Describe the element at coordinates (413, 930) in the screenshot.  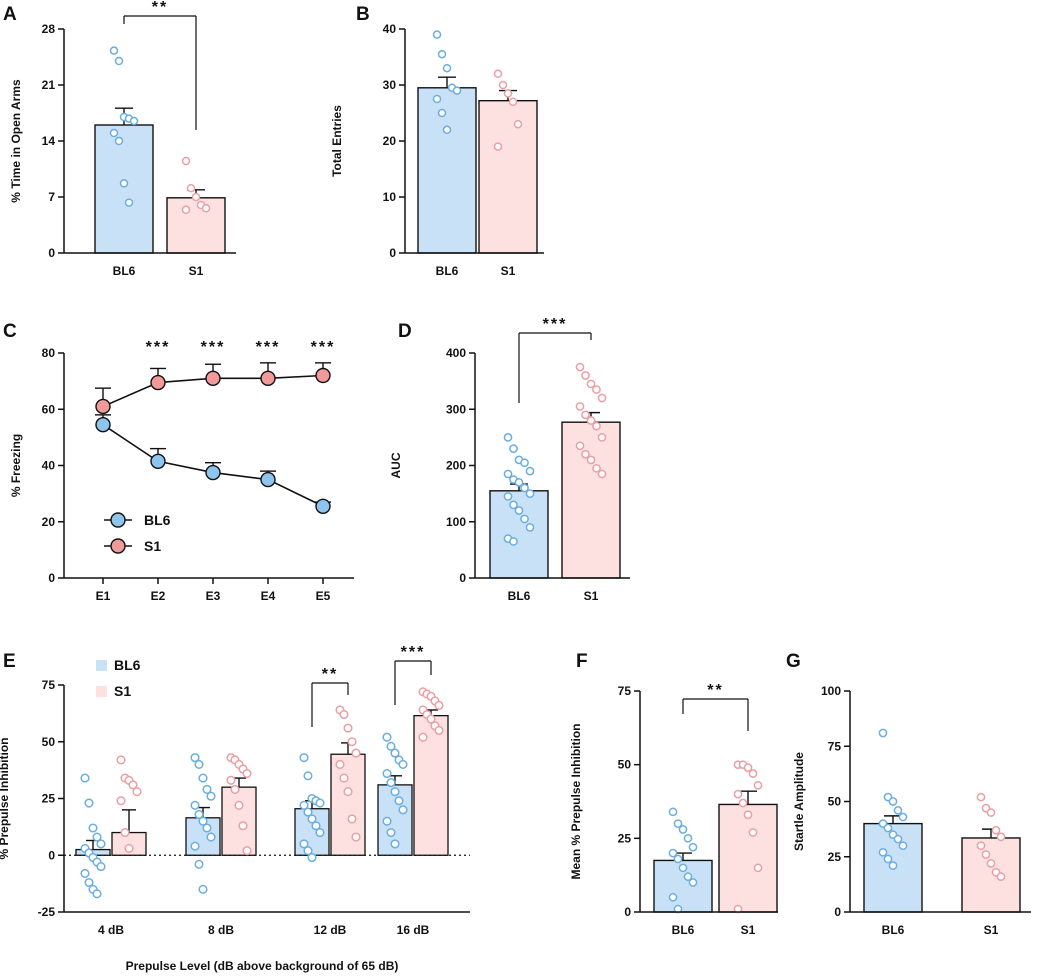
I see `x-tick-label: 16 dB` at that location.